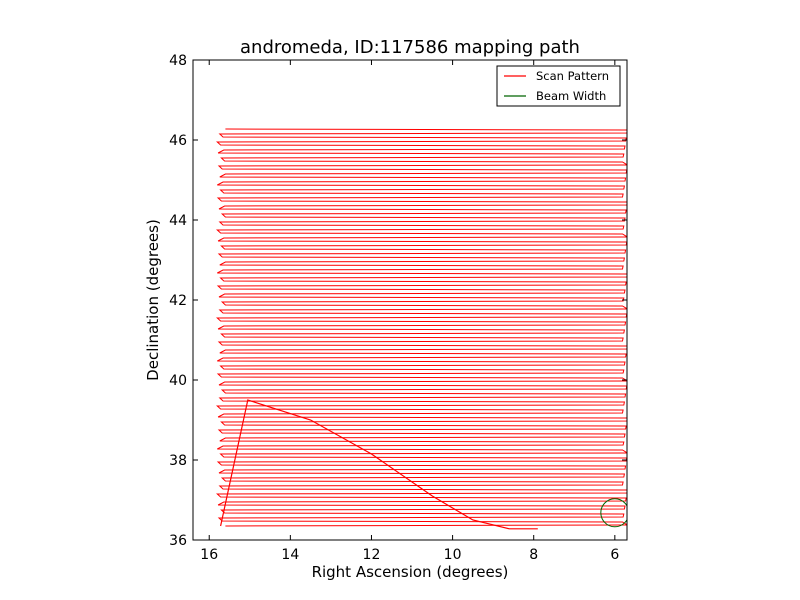 The height and width of the screenshot is (600, 800). Describe the element at coordinates (533, 555) in the screenshot. I see `x-tick-label: 8` at that location.